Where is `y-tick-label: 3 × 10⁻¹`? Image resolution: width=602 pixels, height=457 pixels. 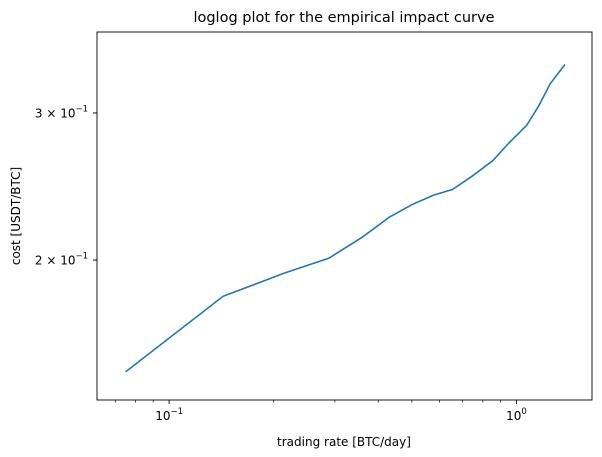 y-tick-label: 3 × 10⁻¹ is located at coordinates (61, 112).